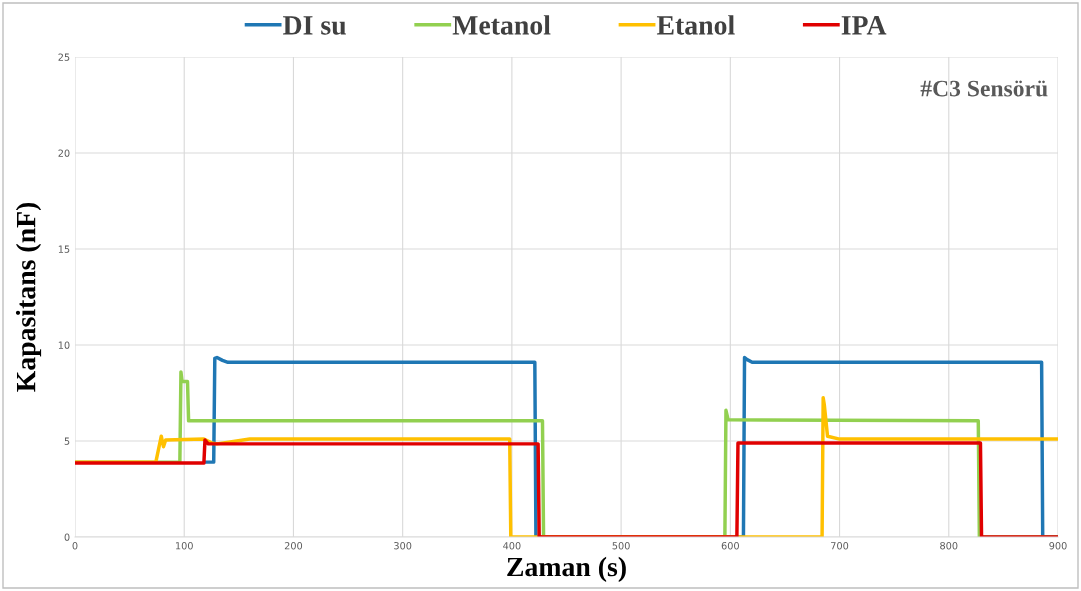 This screenshot has height=591, width=1081. I want to click on x-tick-label: 500, so click(621, 546).